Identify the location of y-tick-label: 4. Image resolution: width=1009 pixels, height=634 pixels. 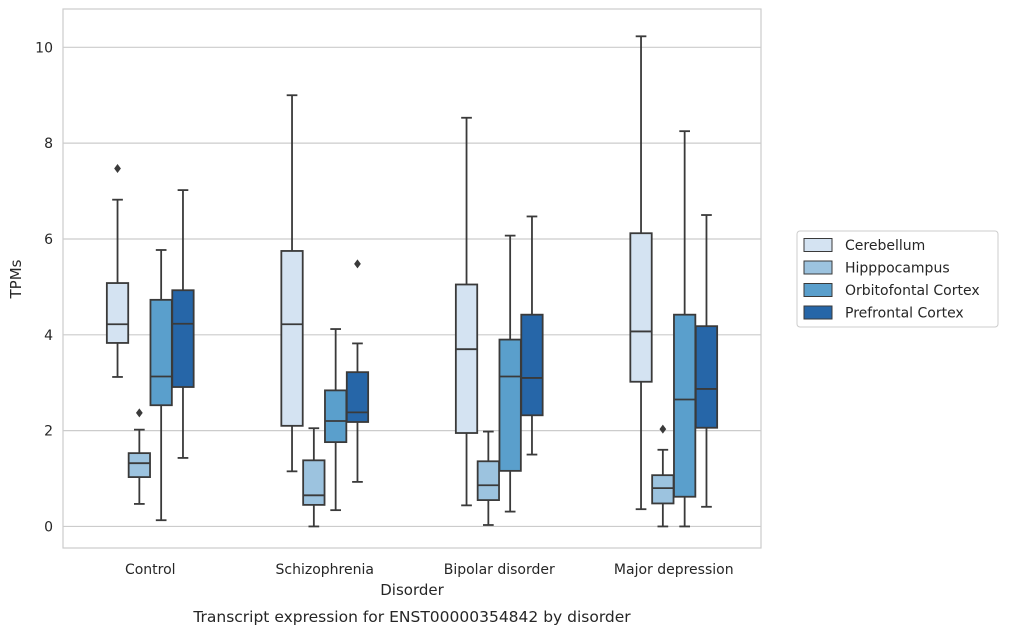
(48, 336).